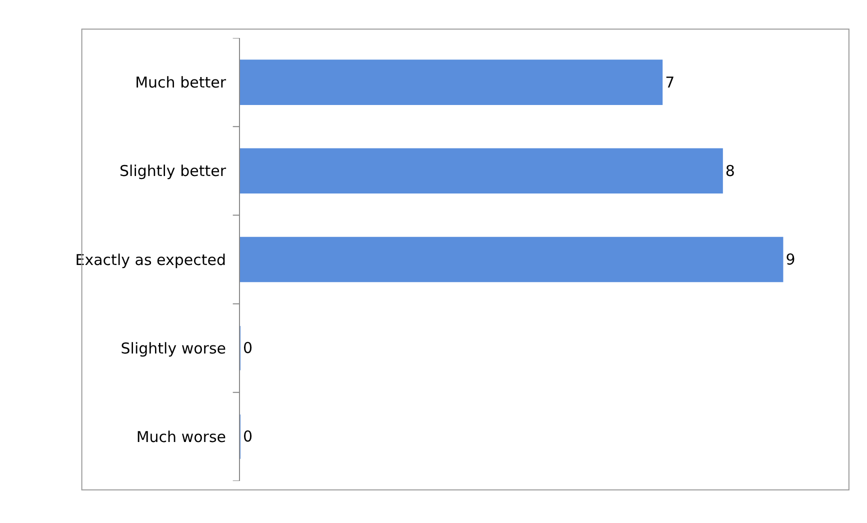  Describe the element at coordinates (150, 259) in the screenshot. I see `y-tick-label: Exactly as expected` at that location.